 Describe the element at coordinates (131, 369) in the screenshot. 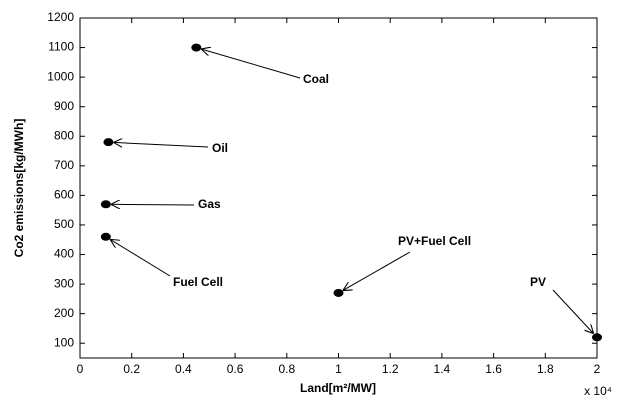

I see `x-tick-label: 0.2` at that location.